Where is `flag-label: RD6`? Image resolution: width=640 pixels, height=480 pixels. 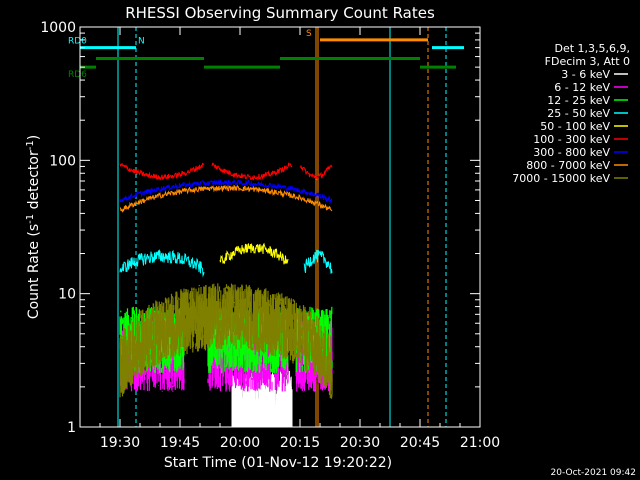 flag-label: RD6 is located at coordinates (77, 75).